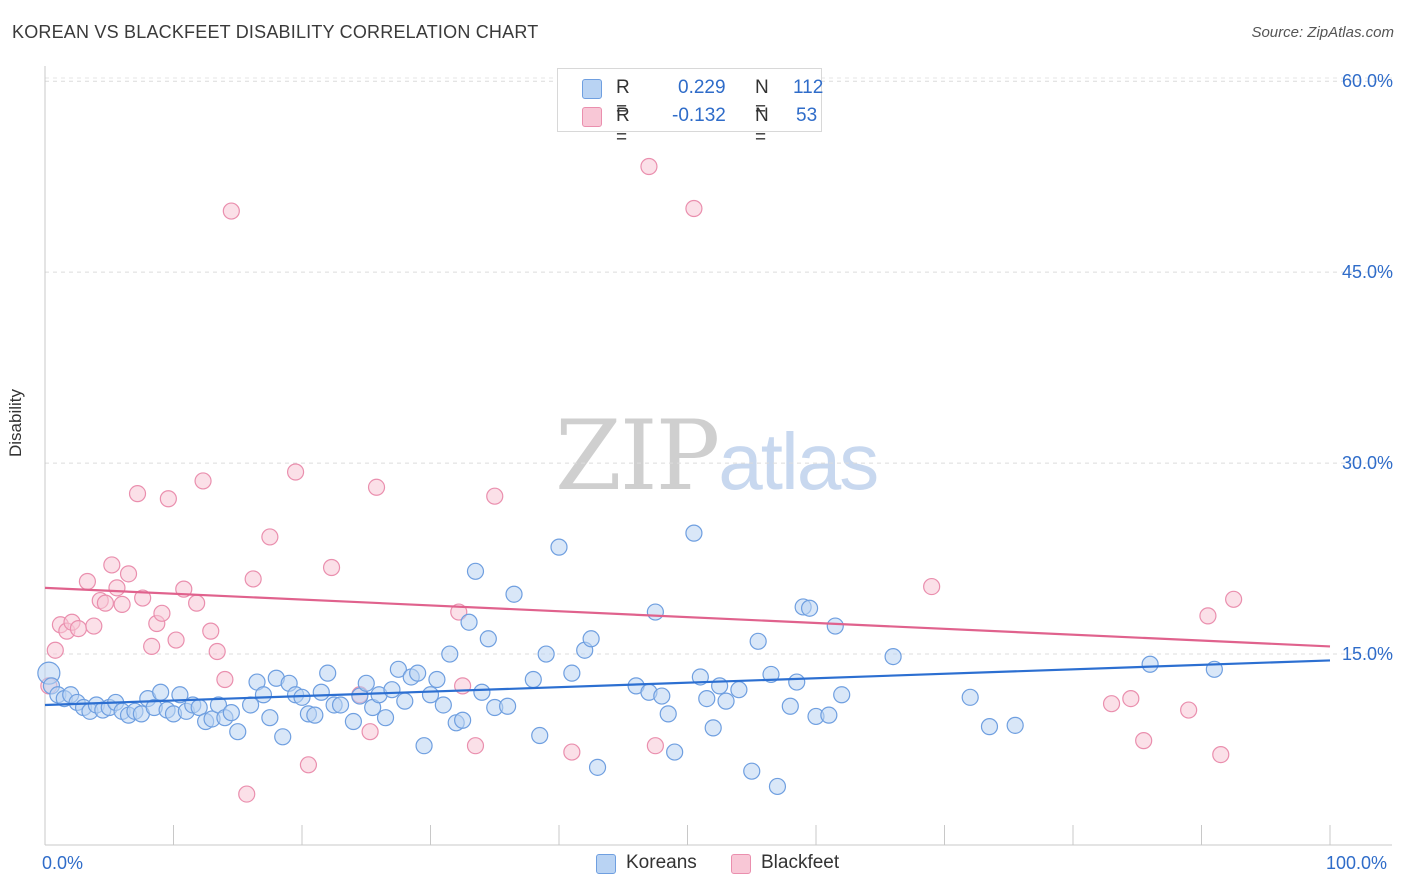  What do you see at coordinates (808, 87) in the screenshot?
I see `legend-n-value: 112` at bounding box center [808, 87].